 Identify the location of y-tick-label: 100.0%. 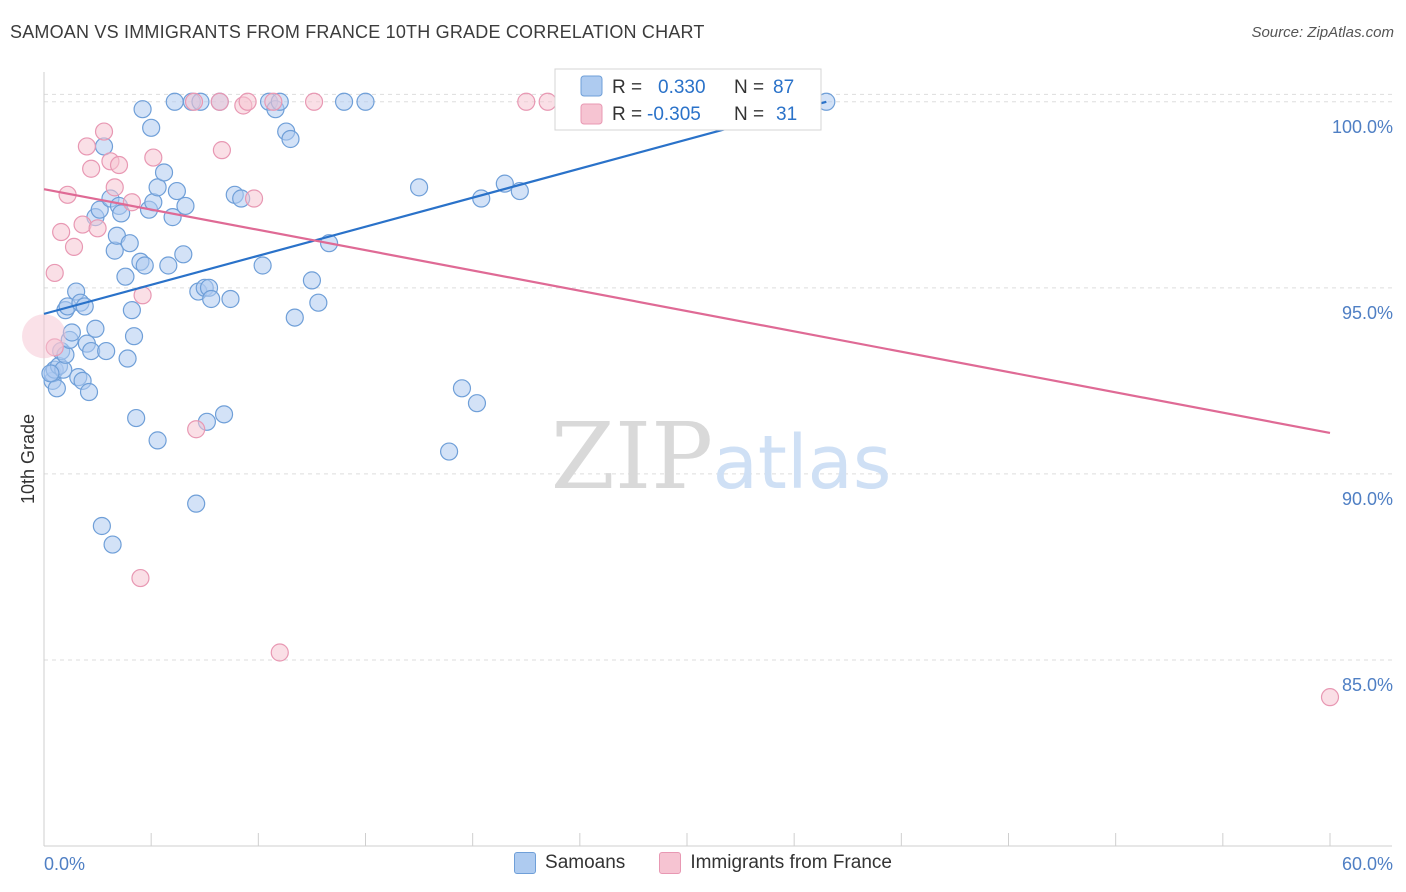
(1362, 127).